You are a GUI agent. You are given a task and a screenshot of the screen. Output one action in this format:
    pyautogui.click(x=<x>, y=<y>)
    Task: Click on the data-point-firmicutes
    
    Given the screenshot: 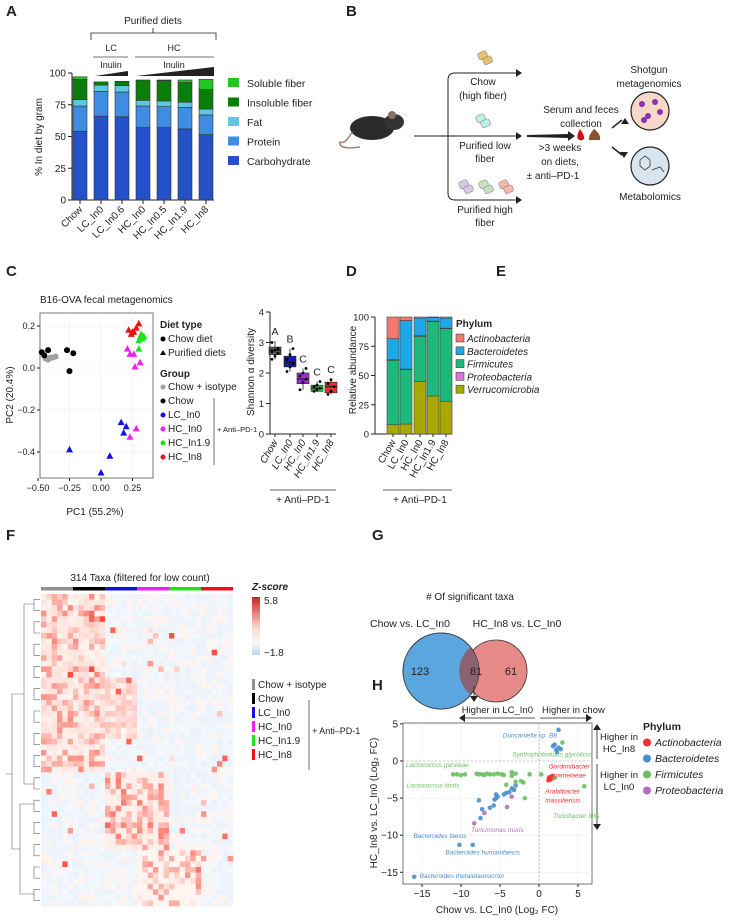 What is the action you would take?
    pyautogui.click(x=465, y=774)
    